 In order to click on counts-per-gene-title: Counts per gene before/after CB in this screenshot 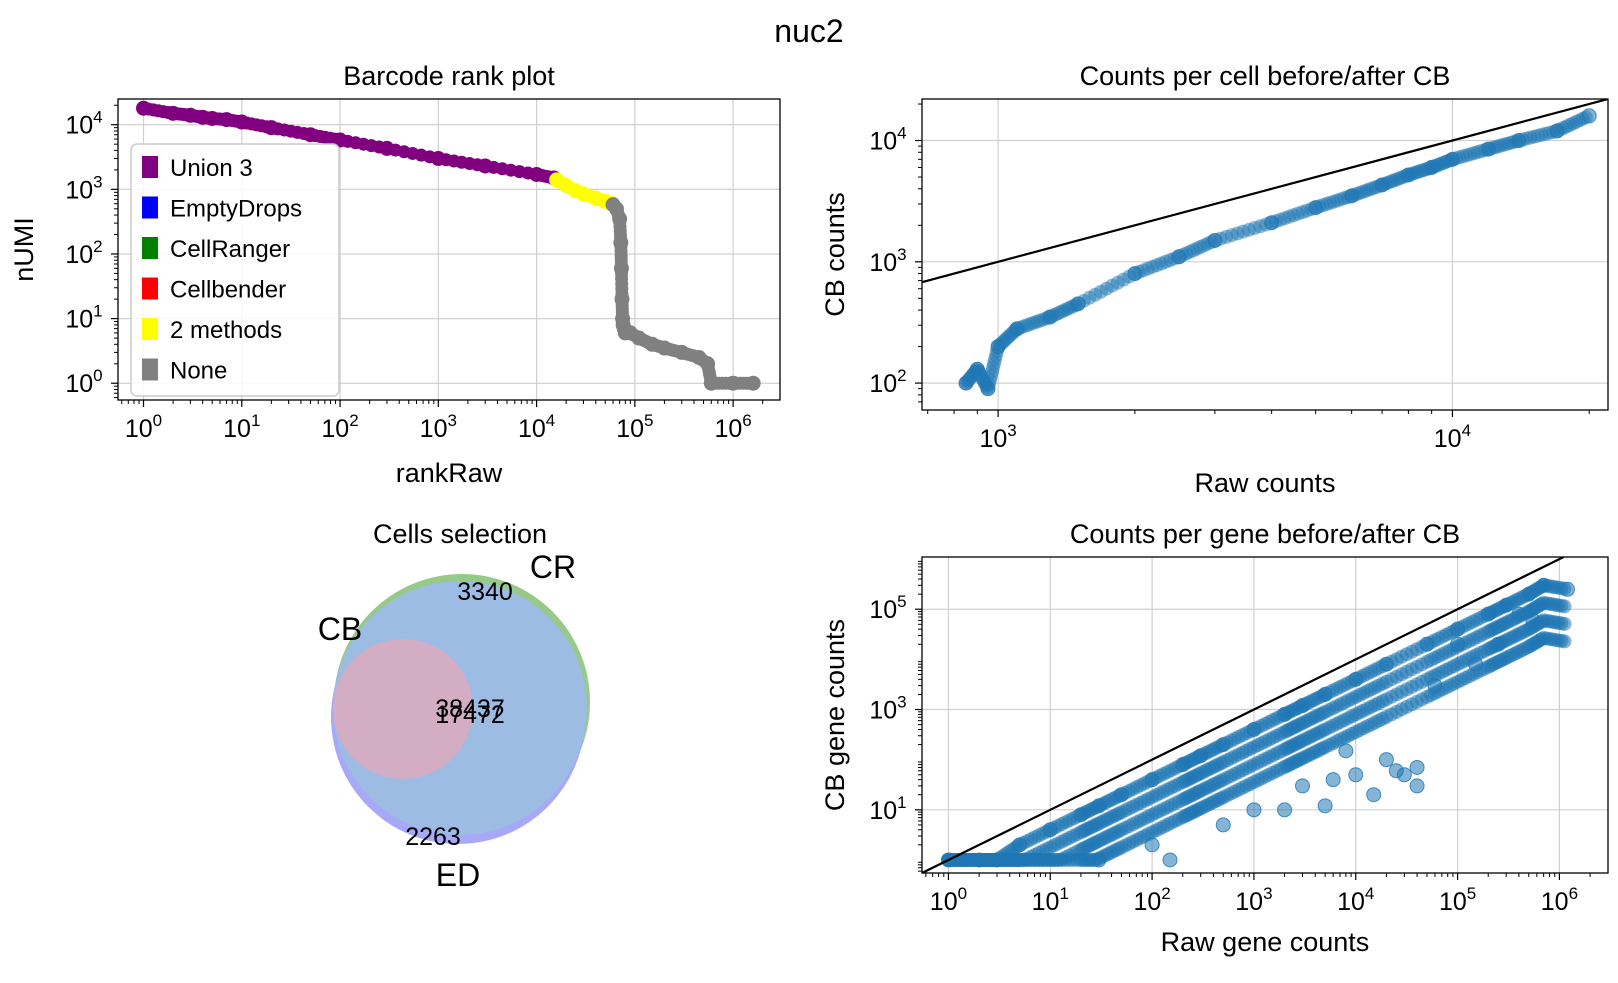, I will do `click(1265, 534)`.